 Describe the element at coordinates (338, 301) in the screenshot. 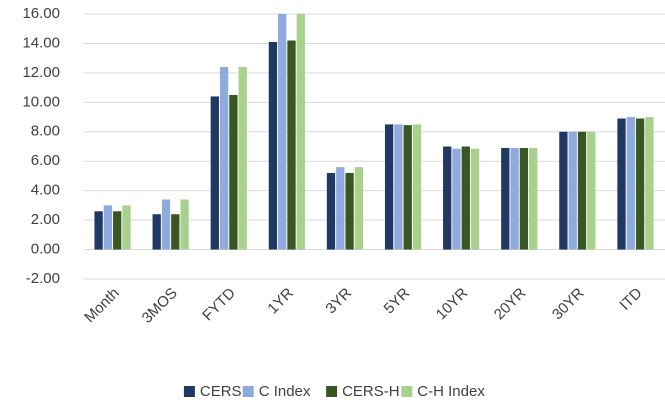

I see `x-tick-label: 3YR` at that location.